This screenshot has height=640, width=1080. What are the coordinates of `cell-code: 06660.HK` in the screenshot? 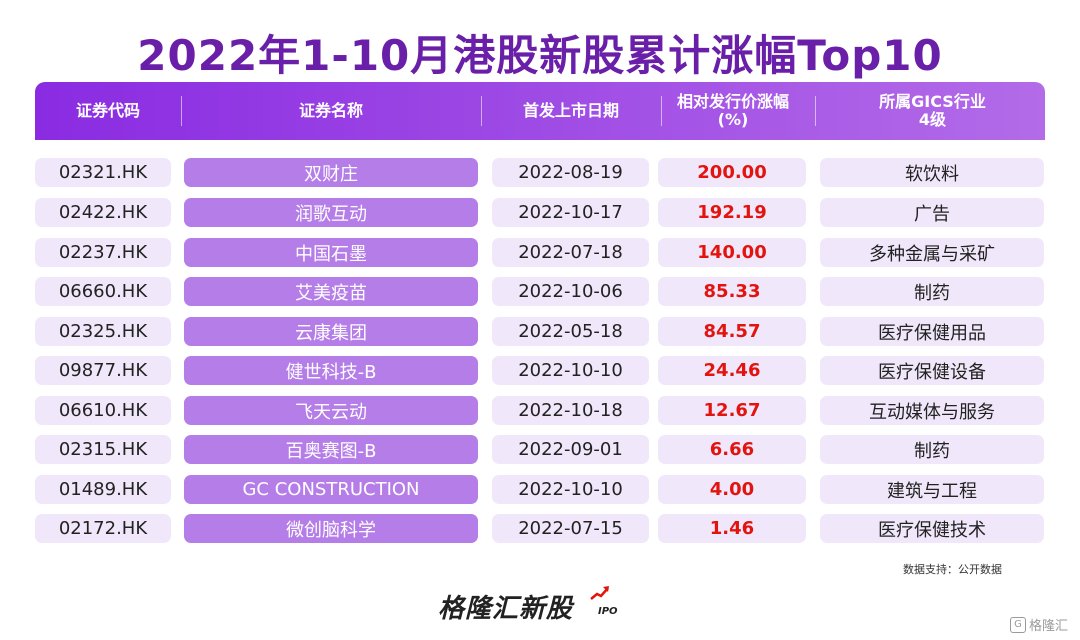 It's located at (103, 291).